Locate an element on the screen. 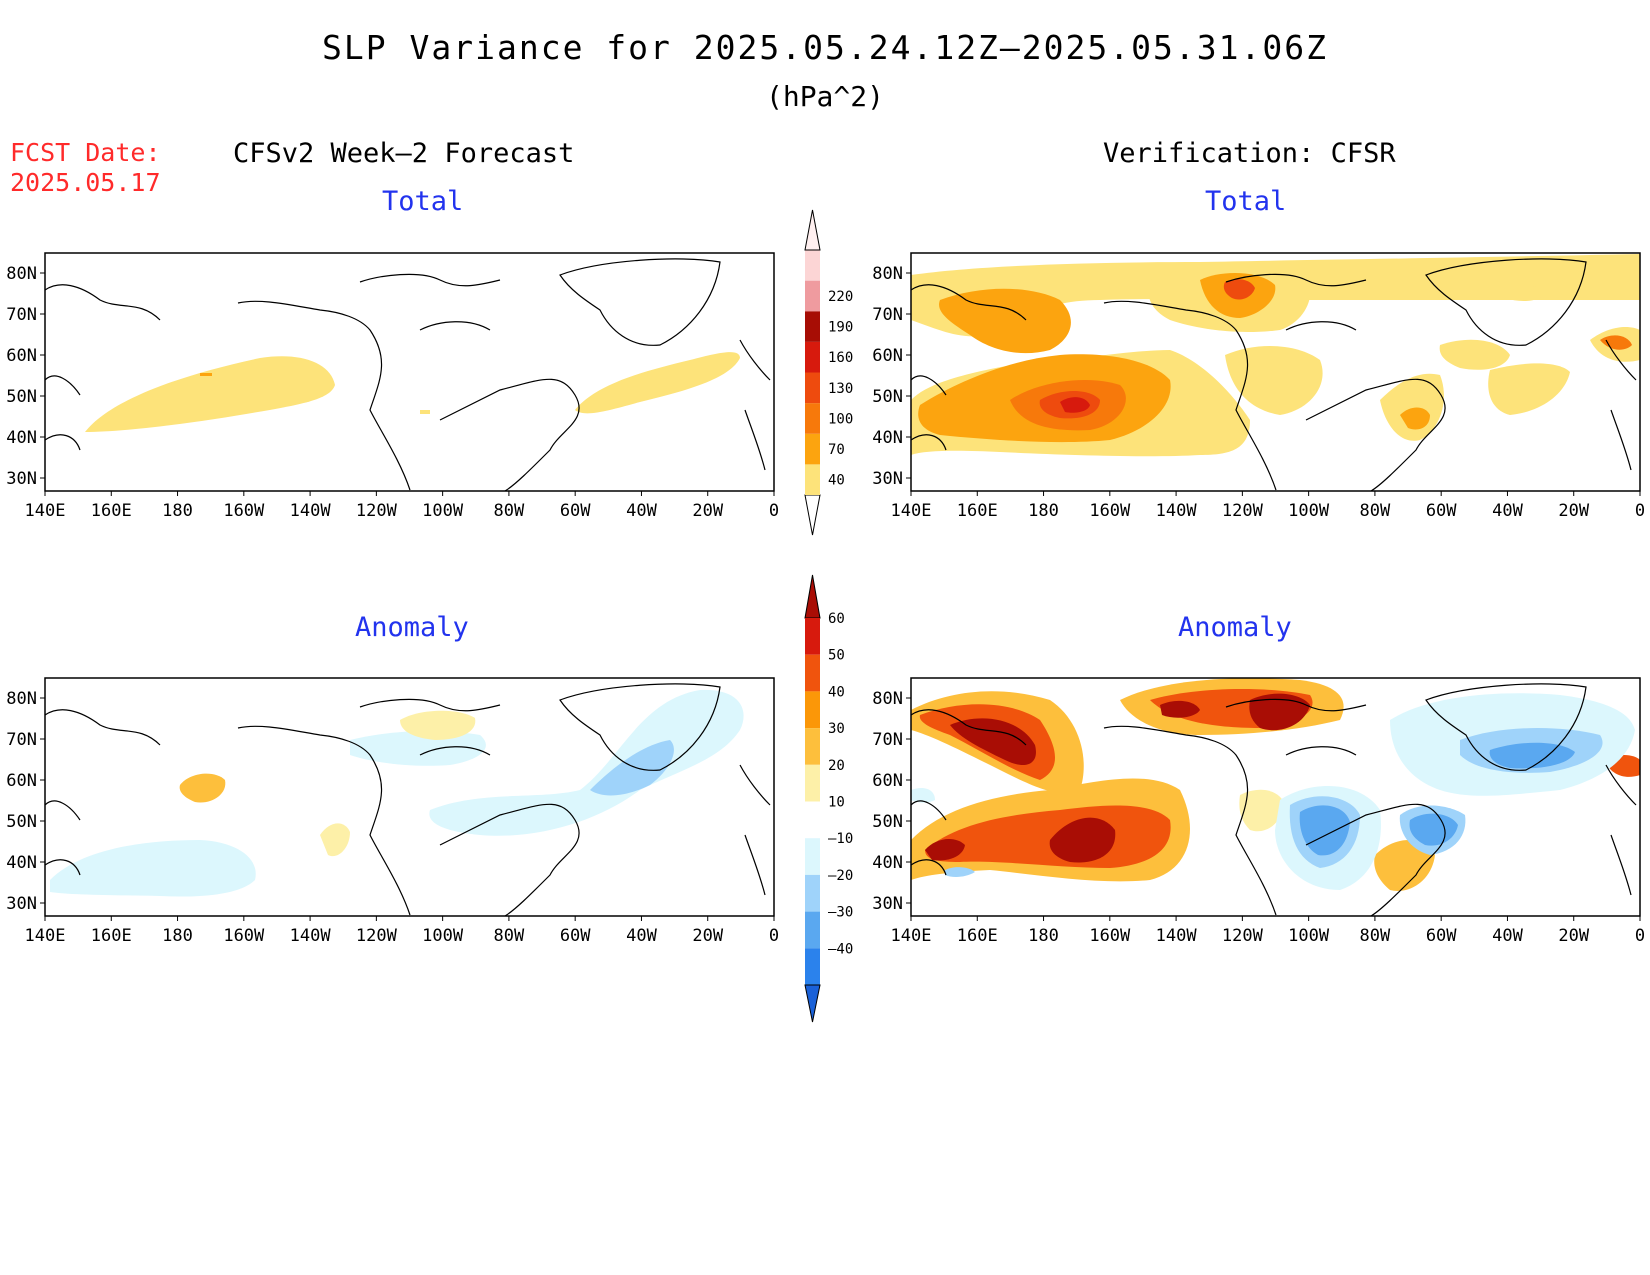  colorbar-anomaly-label: –10 is located at coordinates (840, 839).